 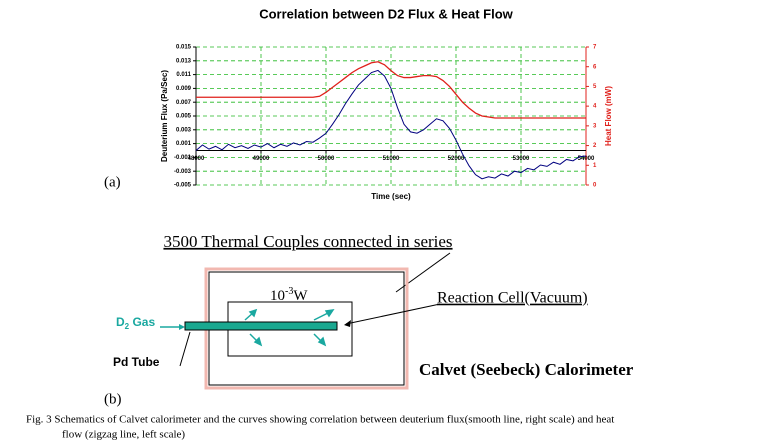 What do you see at coordinates (326, 159) in the screenshot?
I see `x-tick-label: 50000` at bounding box center [326, 159].